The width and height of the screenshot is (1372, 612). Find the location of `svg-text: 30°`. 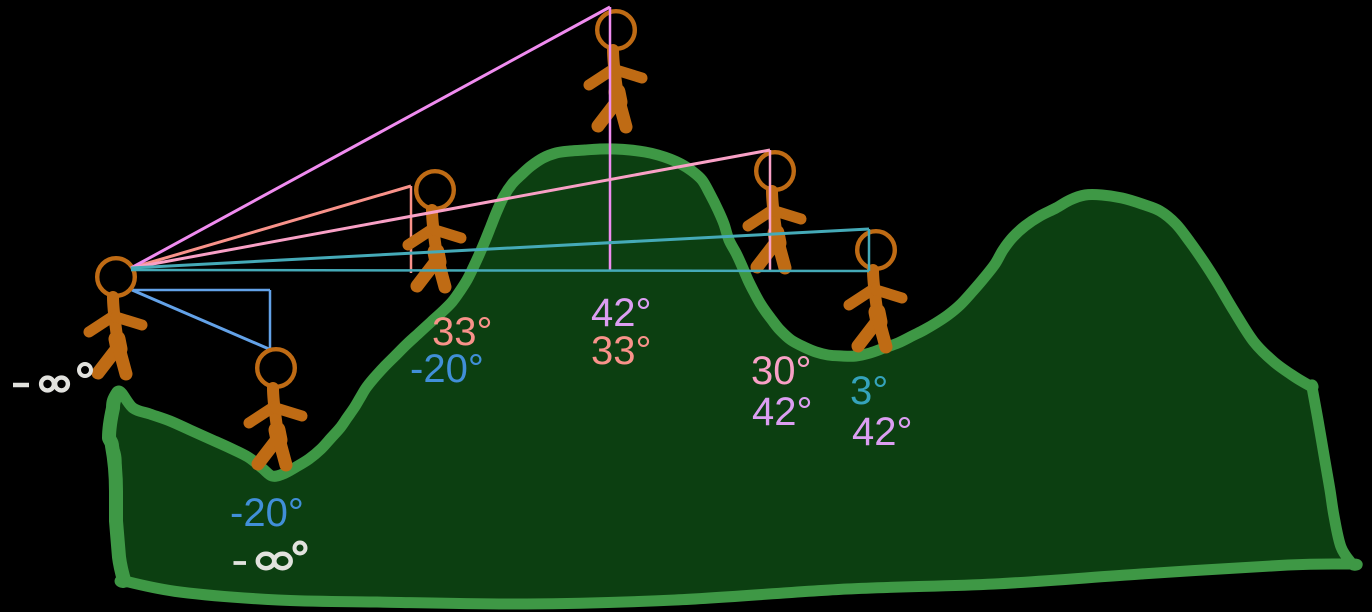

svg-text: 30° is located at coordinates (781, 371).